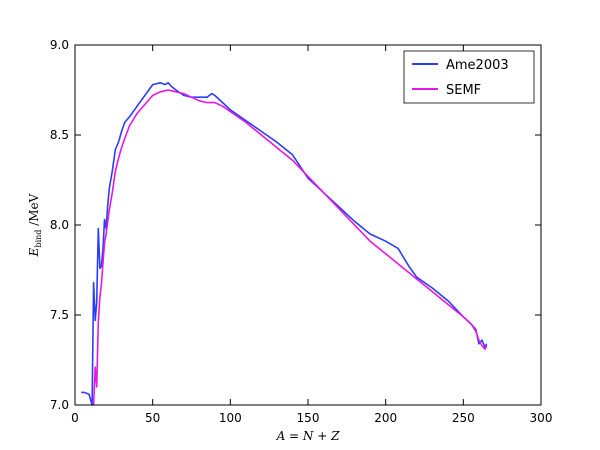 This screenshot has height=450, width=600. What do you see at coordinates (308, 436) in the screenshot?
I see `x-axis-label: A = N + Z` at bounding box center [308, 436].